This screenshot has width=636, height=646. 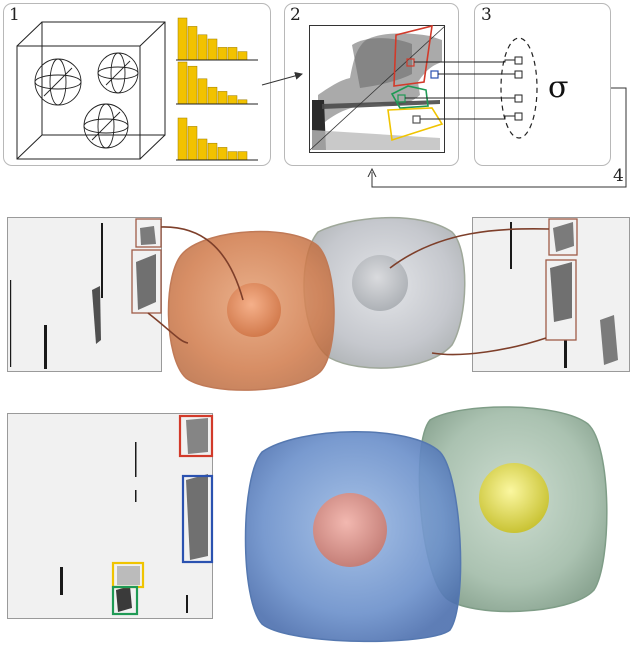 I want to click on red-selection-region, so click(x=413, y=55).